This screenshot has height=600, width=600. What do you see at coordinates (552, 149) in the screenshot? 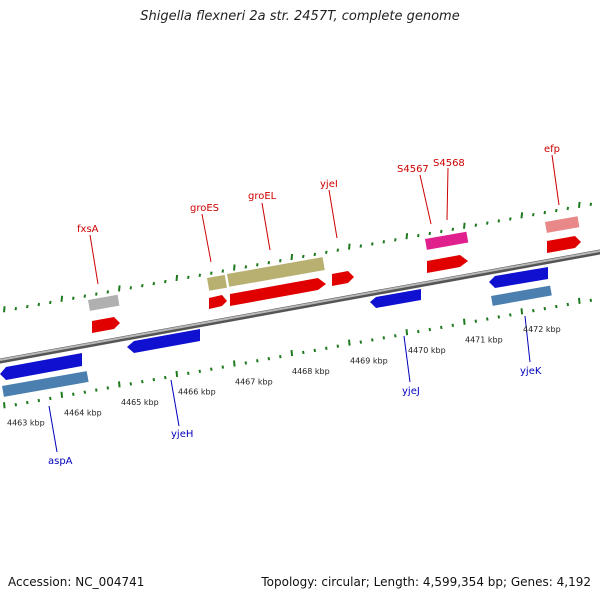
I see `efp-label: efp` at bounding box center [552, 149].